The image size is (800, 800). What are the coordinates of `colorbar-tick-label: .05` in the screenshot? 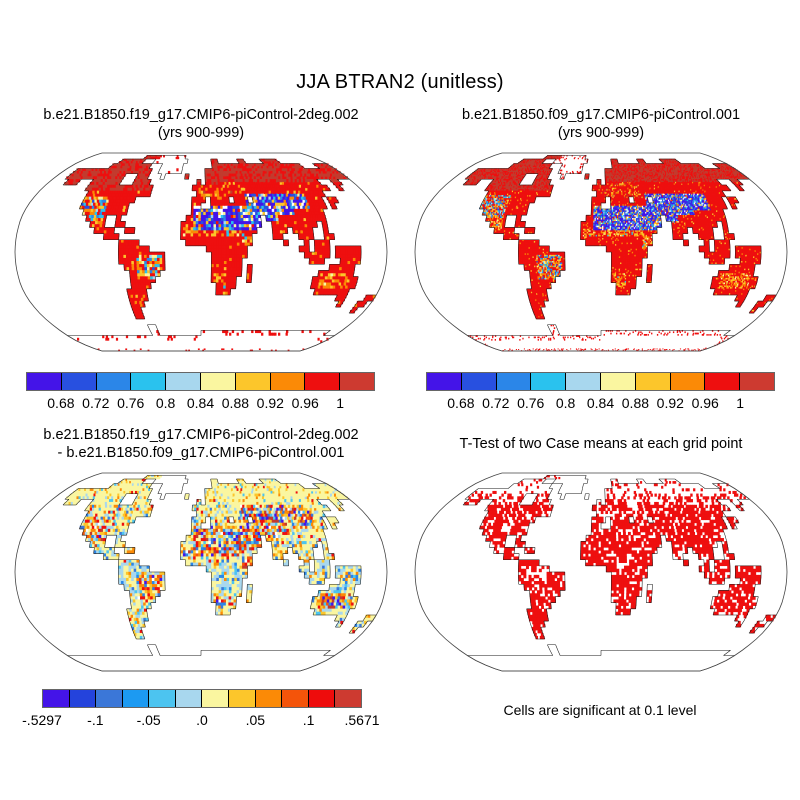 It's located at (255, 720).